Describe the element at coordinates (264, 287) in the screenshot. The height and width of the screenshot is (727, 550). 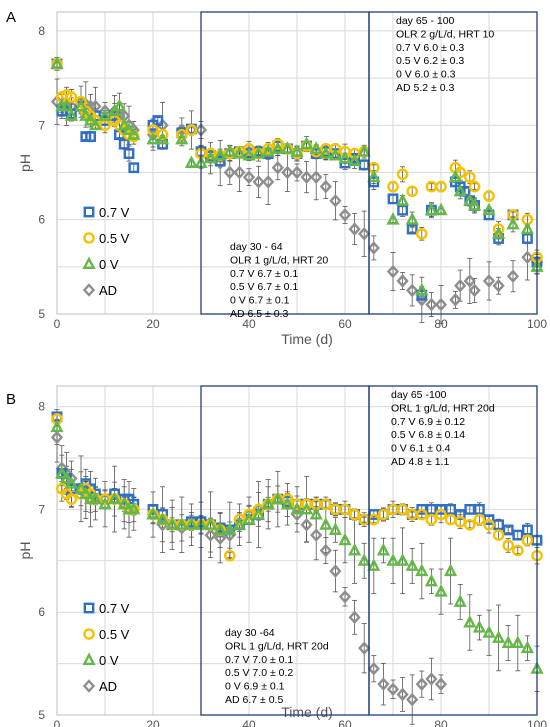
I see `annotation-line: 0.5 V 6.7 ± 0.1` at that location.